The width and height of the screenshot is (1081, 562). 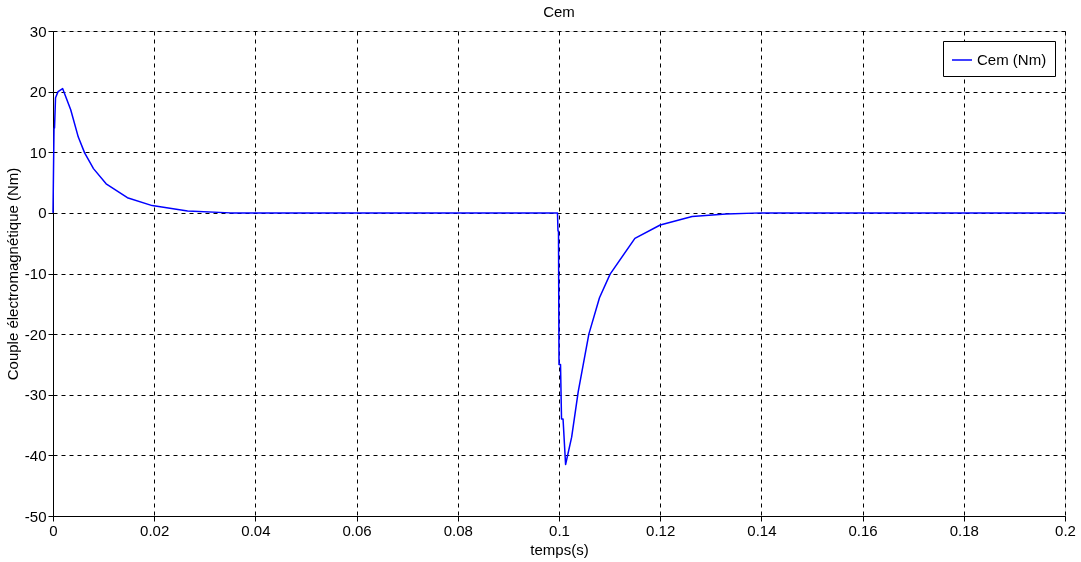 What do you see at coordinates (762, 530) in the screenshot?
I see `x-tick-label: 0.14` at bounding box center [762, 530].